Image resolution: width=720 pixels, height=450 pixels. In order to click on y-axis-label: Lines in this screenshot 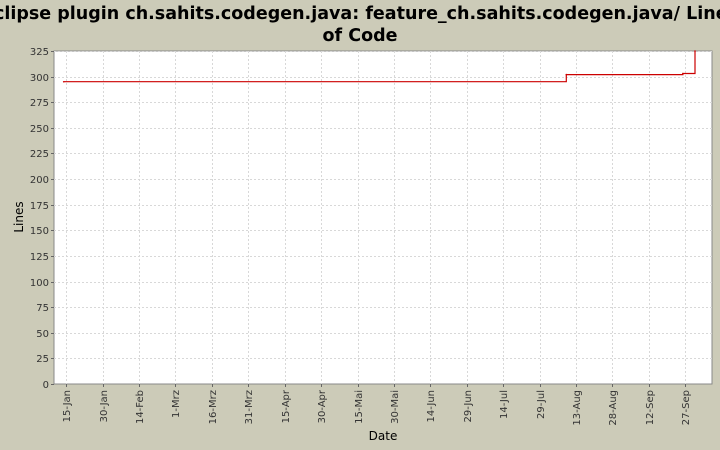, I will do `click(19, 216)`.